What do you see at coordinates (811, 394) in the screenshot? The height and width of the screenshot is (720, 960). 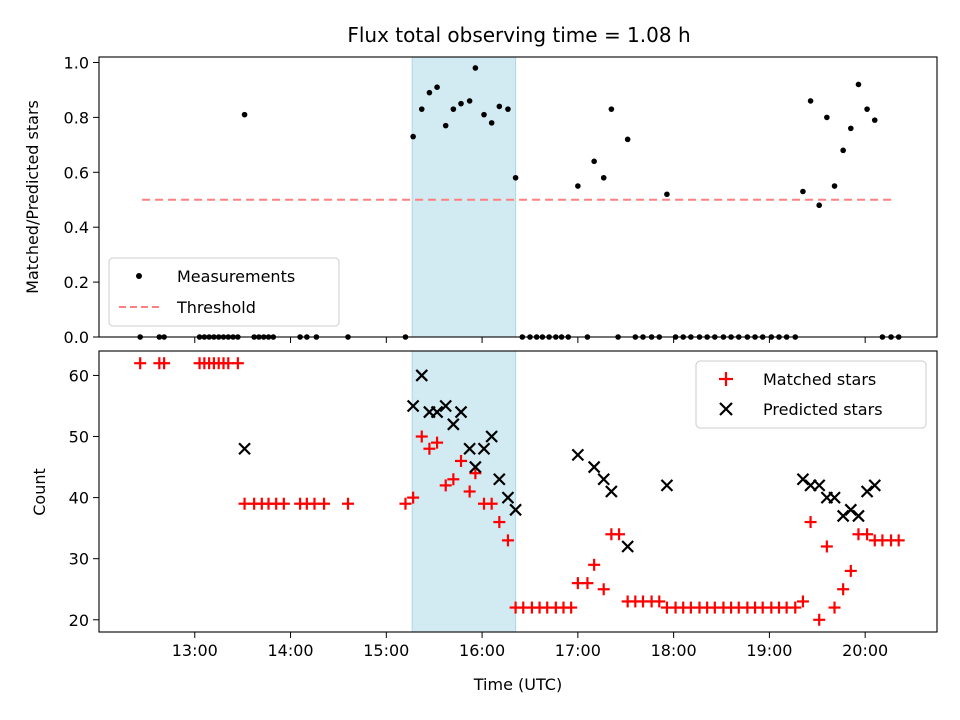 I see `bottom-legend-box` at bounding box center [811, 394].